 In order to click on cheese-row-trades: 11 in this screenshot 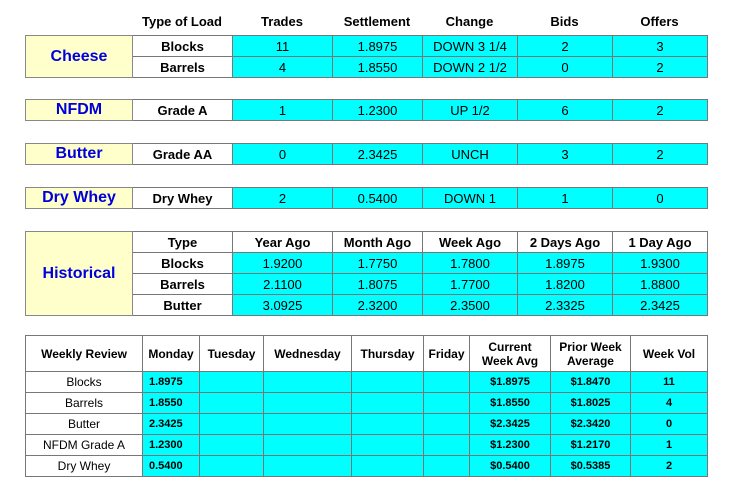, I will do `click(282, 46)`.